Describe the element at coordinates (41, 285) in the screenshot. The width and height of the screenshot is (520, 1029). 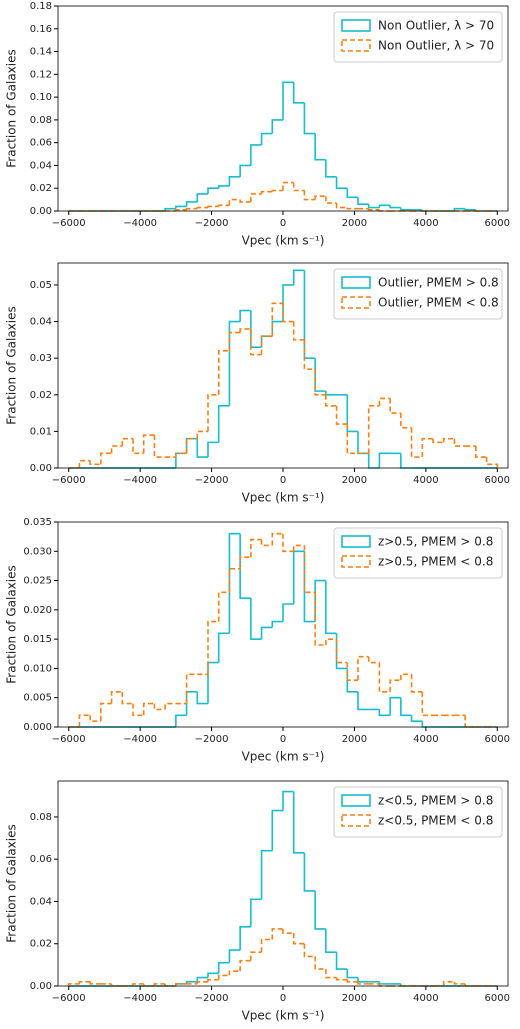
I see `y-tick-label: 0.05` at that location.